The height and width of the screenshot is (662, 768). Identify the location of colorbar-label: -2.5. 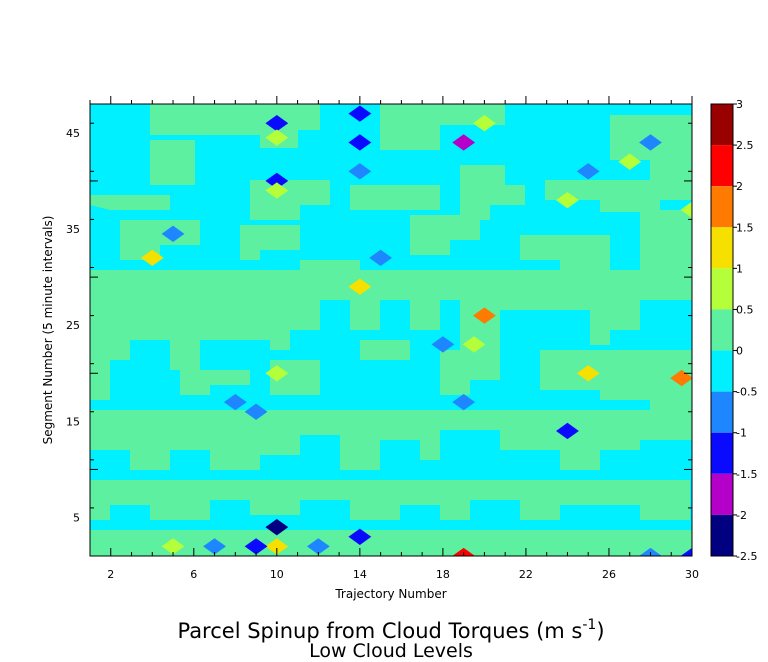
(746, 556).